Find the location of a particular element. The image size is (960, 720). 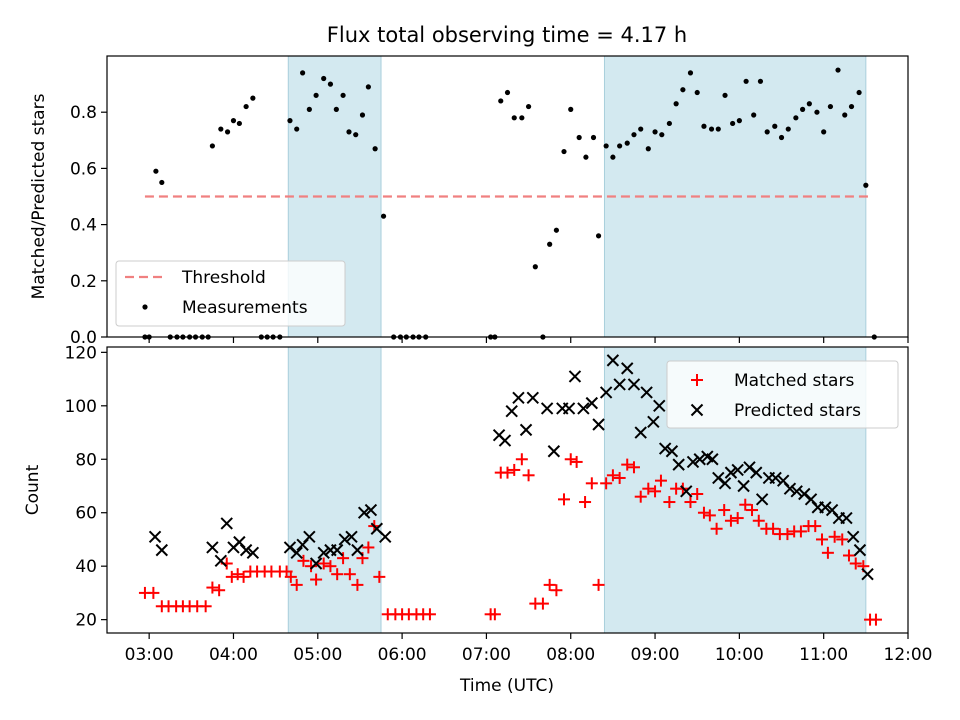

bottom-x-tick-label: 06:00 is located at coordinates (402, 655).